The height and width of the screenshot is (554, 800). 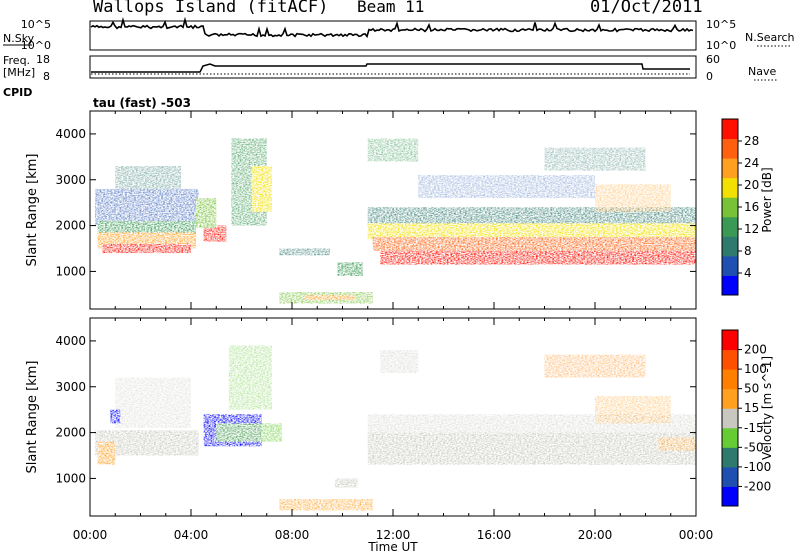 I want to click on nave-tick-bottom: 0, so click(x=709, y=76).